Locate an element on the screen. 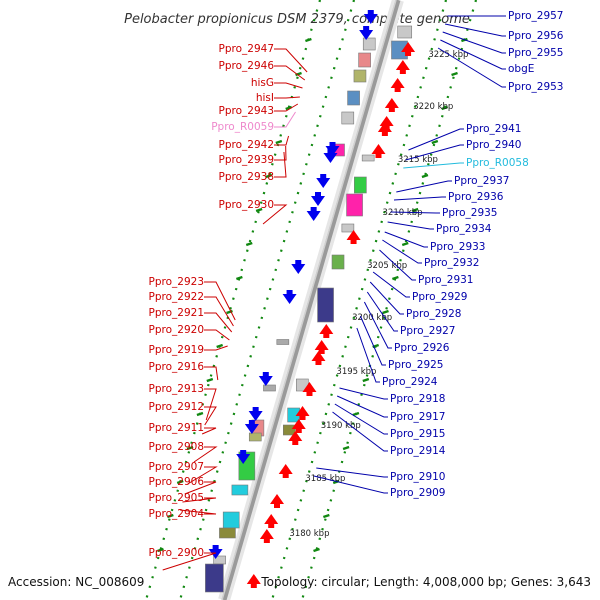 This screenshot has height=600, width=600. gene-label-ppro_2932: Ppro_2932 is located at coordinates (451, 263).